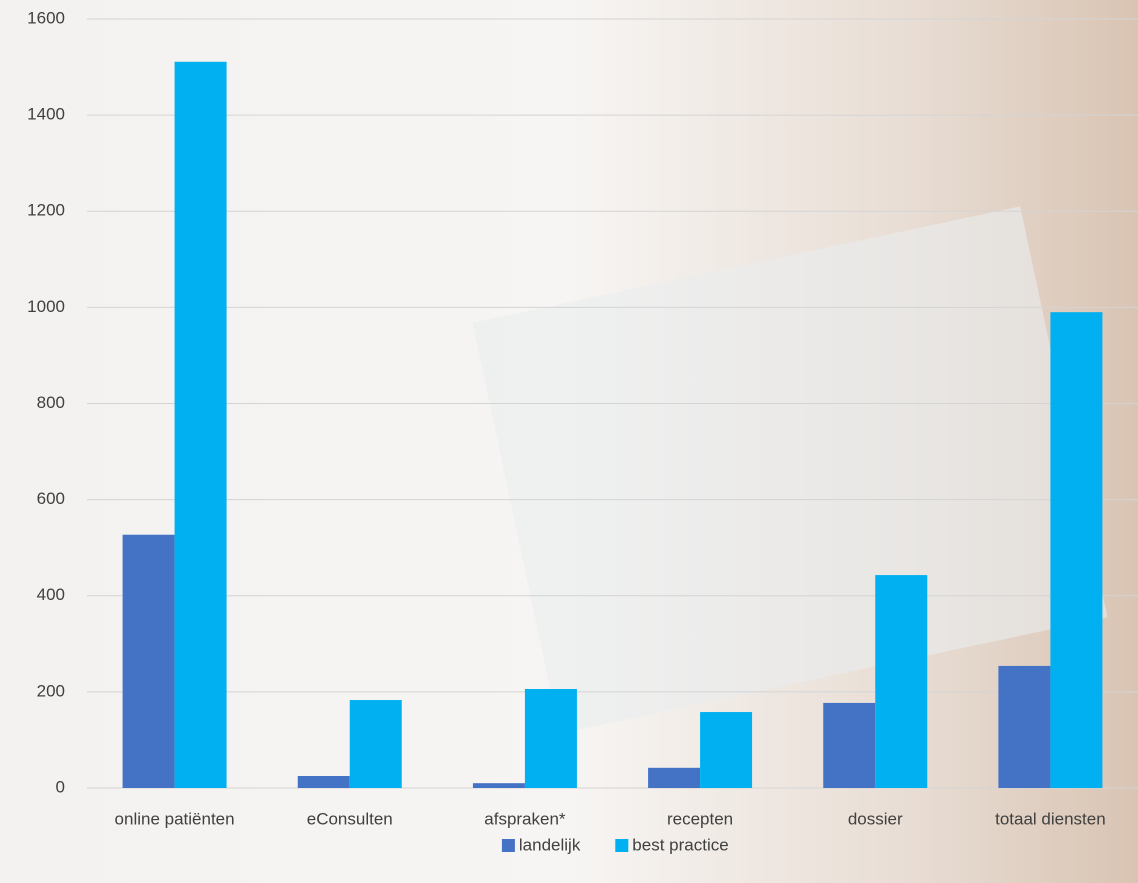 Image resolution: width=1138 pixels, height=883 pixels. What do you see at coordinates (350, 818) in the screenshot?
I see `x-tick-label: eConsulten` at bounding box center [350, 818].